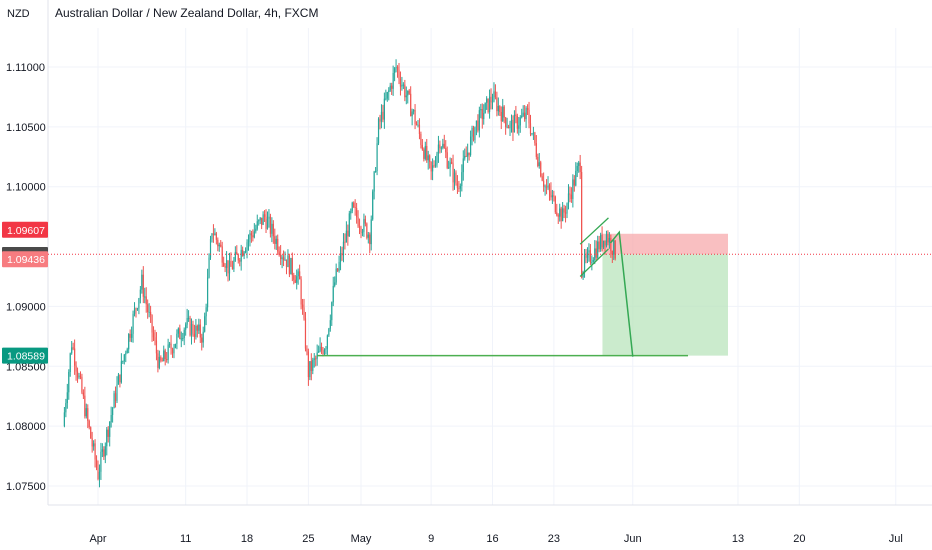 This screenshot has width=932, height=550. I want to click on x-tick-label: 23, so click(554, 539).